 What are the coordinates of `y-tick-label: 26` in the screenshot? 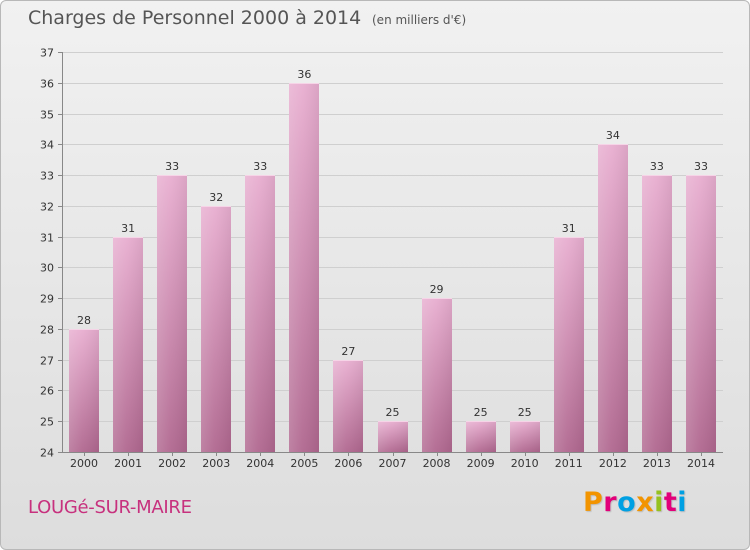 It's located at (47, 391).